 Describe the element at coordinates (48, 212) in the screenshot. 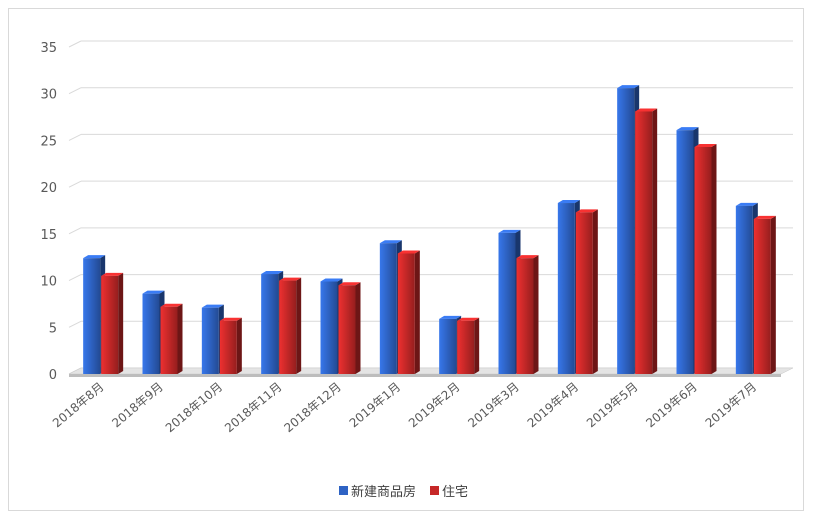

I see `y-axis: 0 5 10 15 20 25 30 35` at that location.